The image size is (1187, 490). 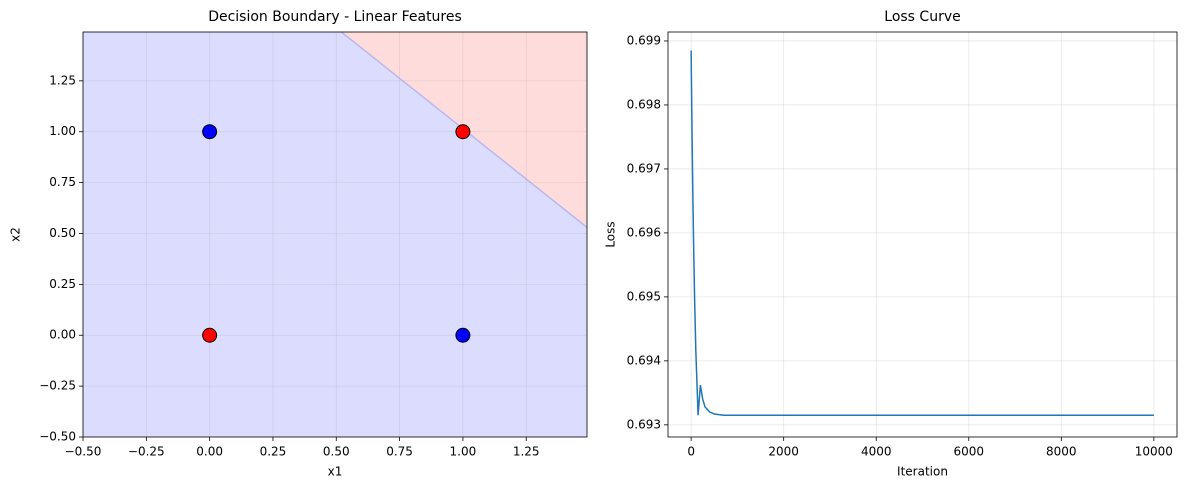 I want to click on x-tick-label: 0.75, so click(x=399, y=452).